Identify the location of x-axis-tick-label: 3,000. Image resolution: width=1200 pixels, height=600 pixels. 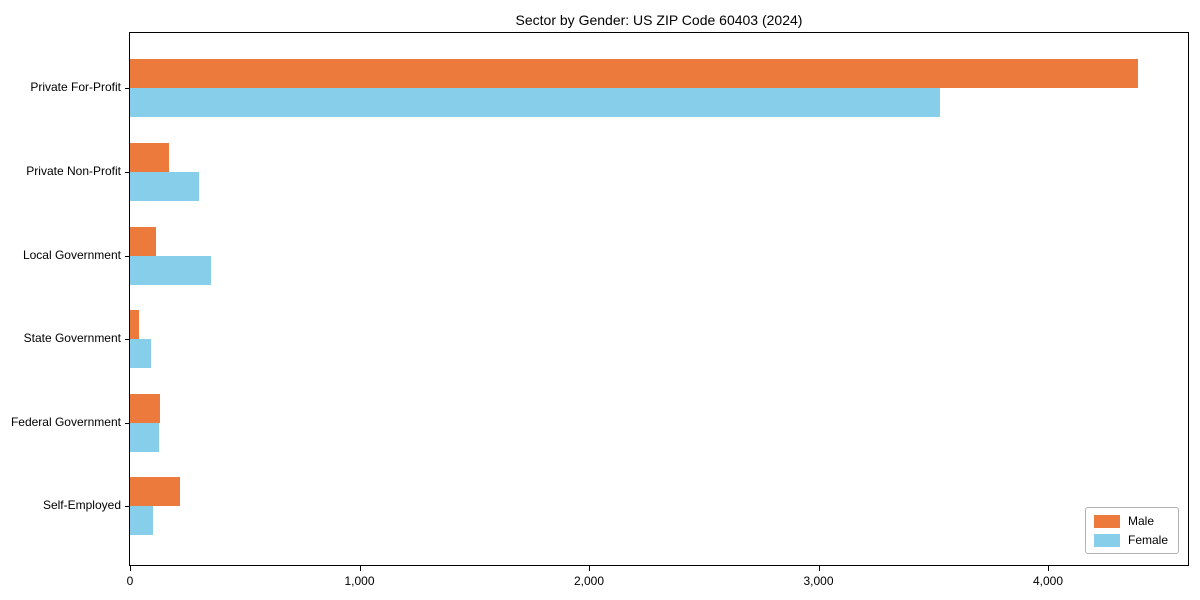
(818, 581).